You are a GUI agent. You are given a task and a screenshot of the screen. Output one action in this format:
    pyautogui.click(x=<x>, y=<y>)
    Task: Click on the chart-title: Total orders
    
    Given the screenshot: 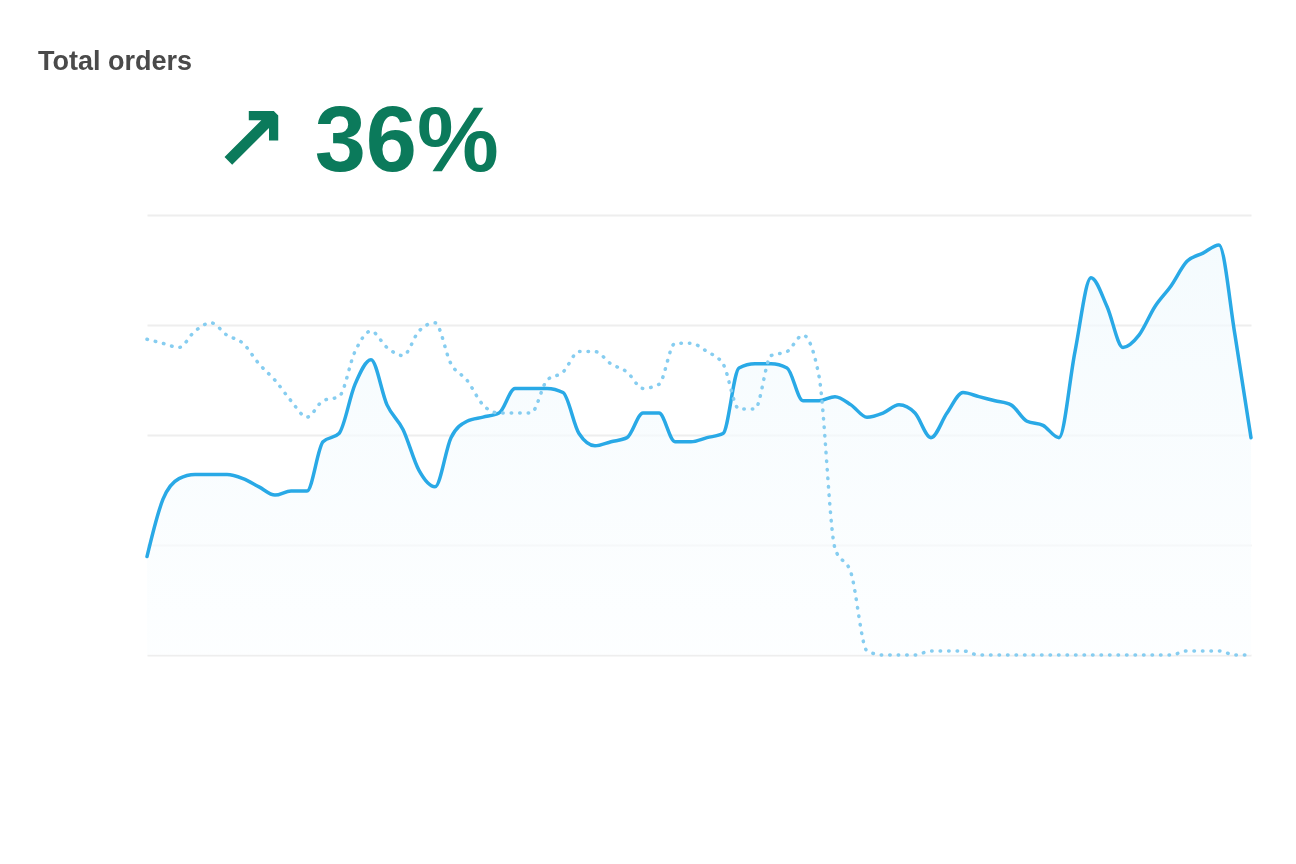 What is the action you would take?
    pyautogui.click(x=115, y=61)
    